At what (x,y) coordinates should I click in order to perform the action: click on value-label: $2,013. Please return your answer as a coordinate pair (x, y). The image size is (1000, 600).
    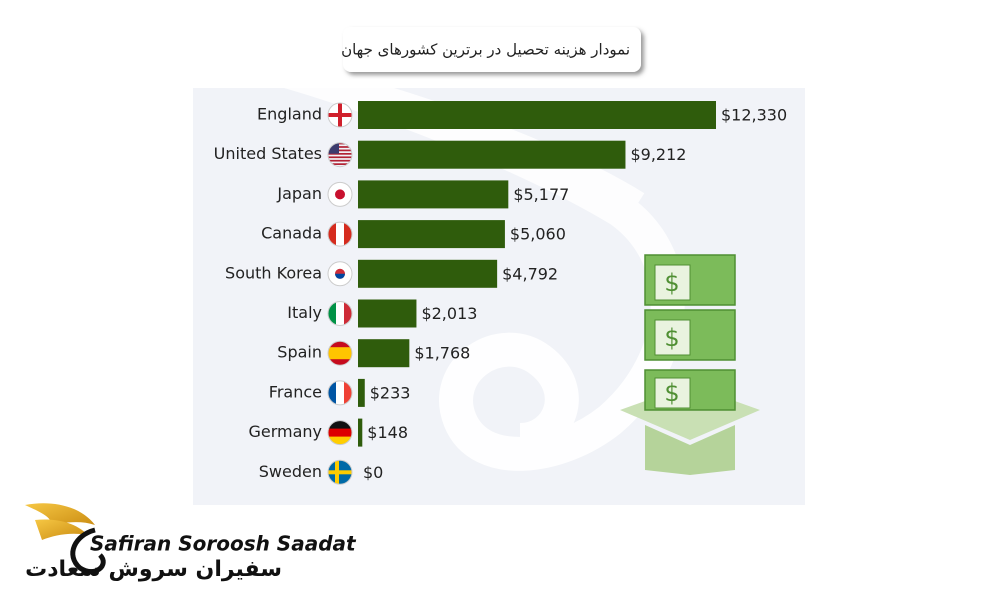
    Looking at the image, I should click on (449, 313).